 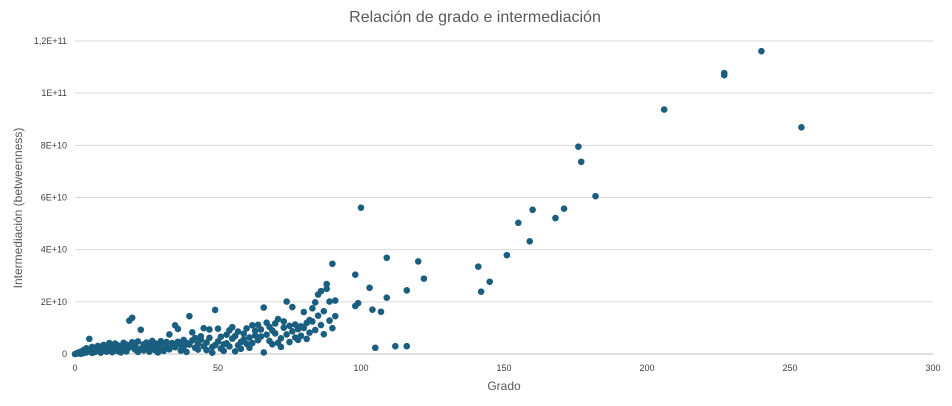 What do you see at coordinates (504, 386) in the screenshot?
I see `x-axis-label: Grado` at bounding box center [504, 386].